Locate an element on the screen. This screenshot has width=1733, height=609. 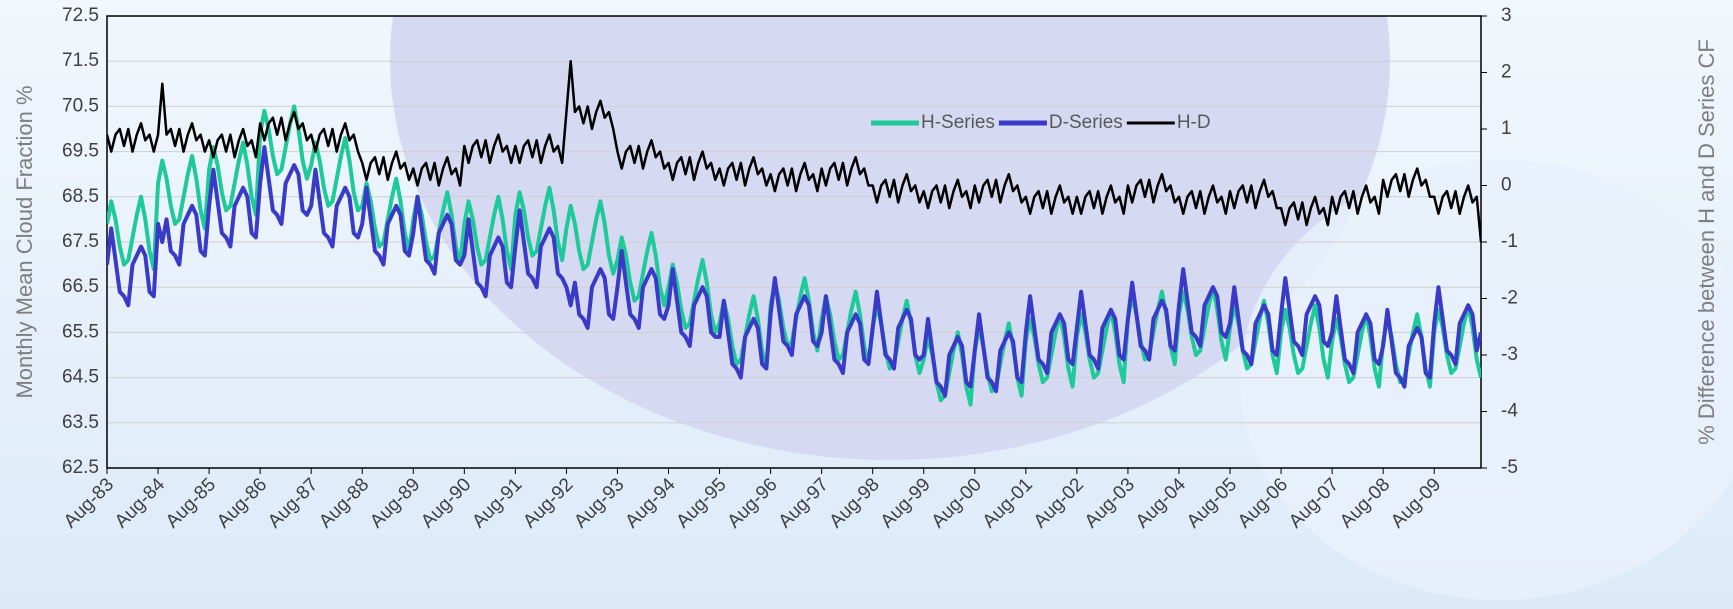
y-tick-label: 63.5 is located at coordinates (80, 422).